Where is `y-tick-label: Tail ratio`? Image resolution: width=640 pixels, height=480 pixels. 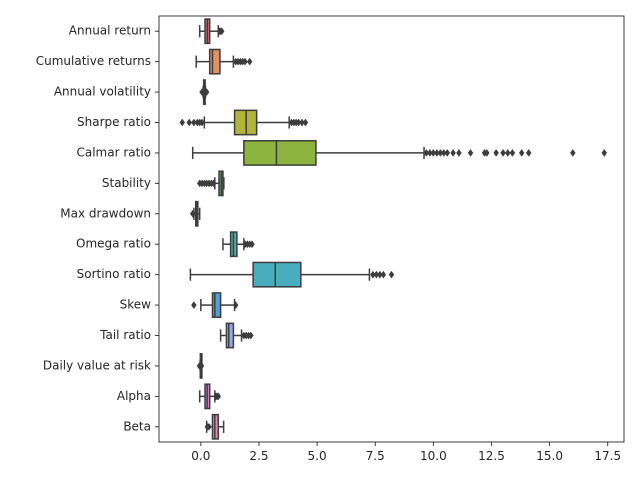
y-tick-label: Tail ratio is located at coordinates (125, 335).